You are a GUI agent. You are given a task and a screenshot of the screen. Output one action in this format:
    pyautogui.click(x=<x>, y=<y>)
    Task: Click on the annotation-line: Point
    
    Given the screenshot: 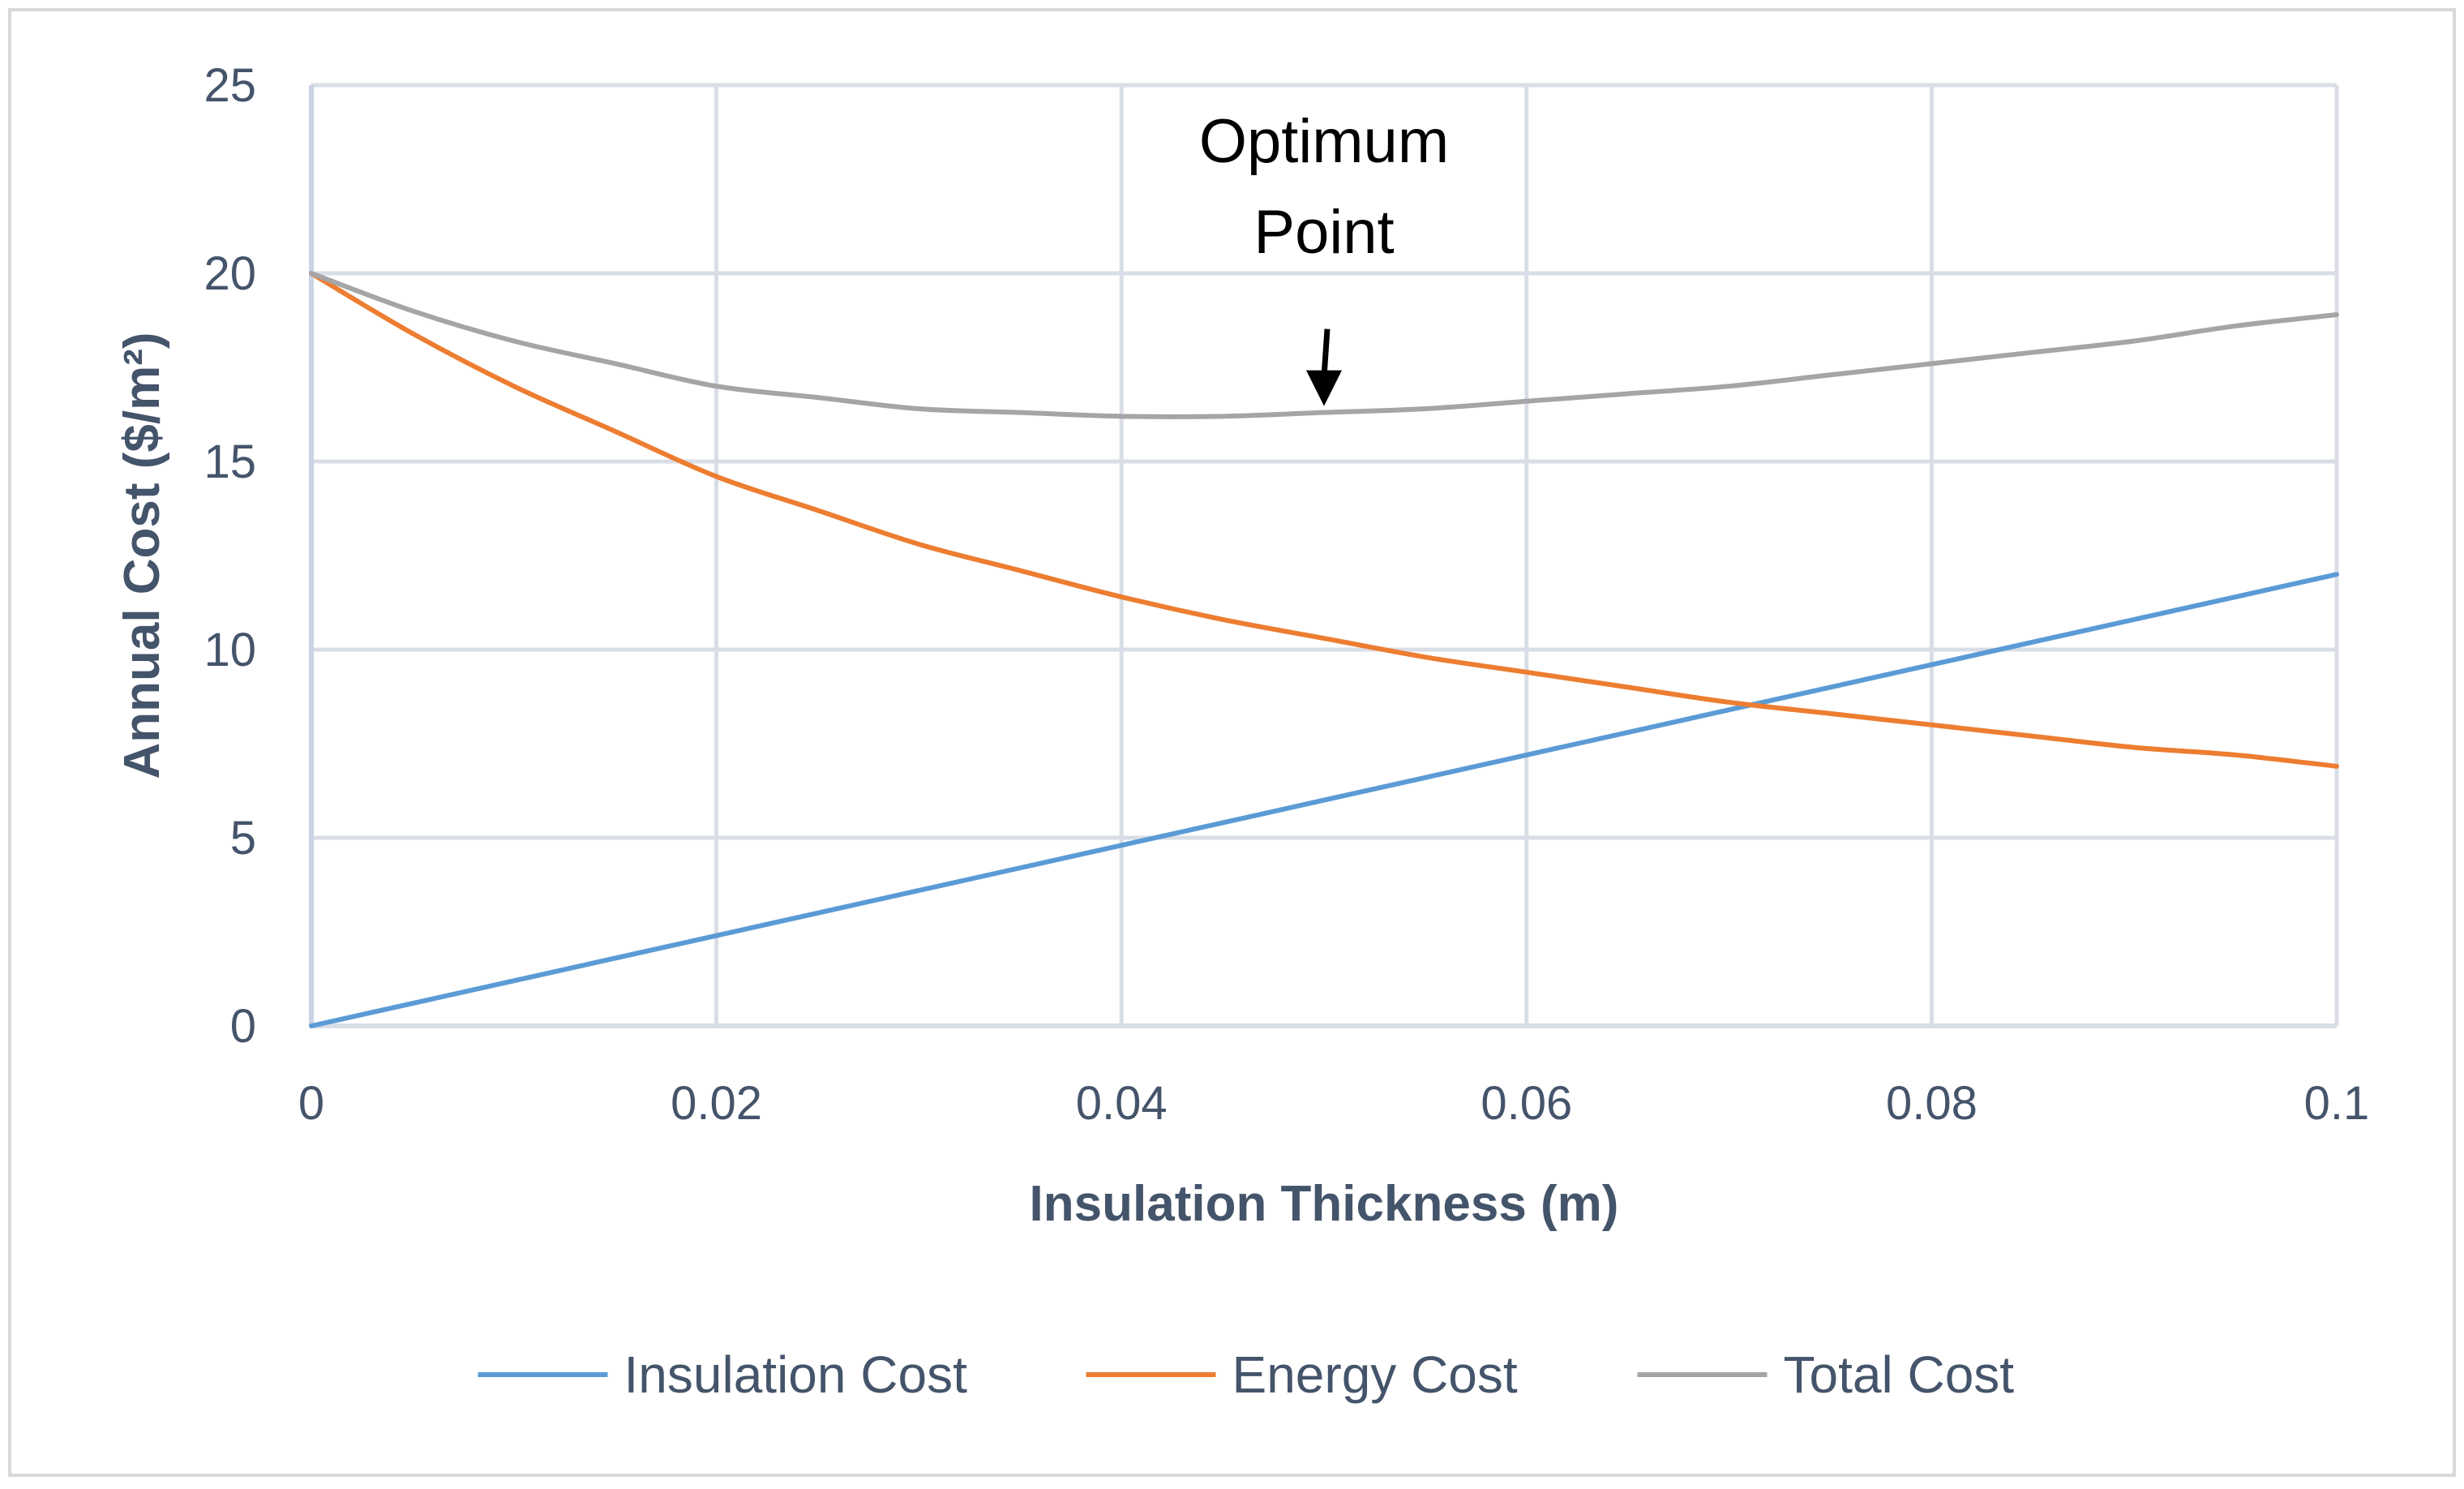 What is the action you would take?
    pyautogui.click(x=1323, y=232)
    